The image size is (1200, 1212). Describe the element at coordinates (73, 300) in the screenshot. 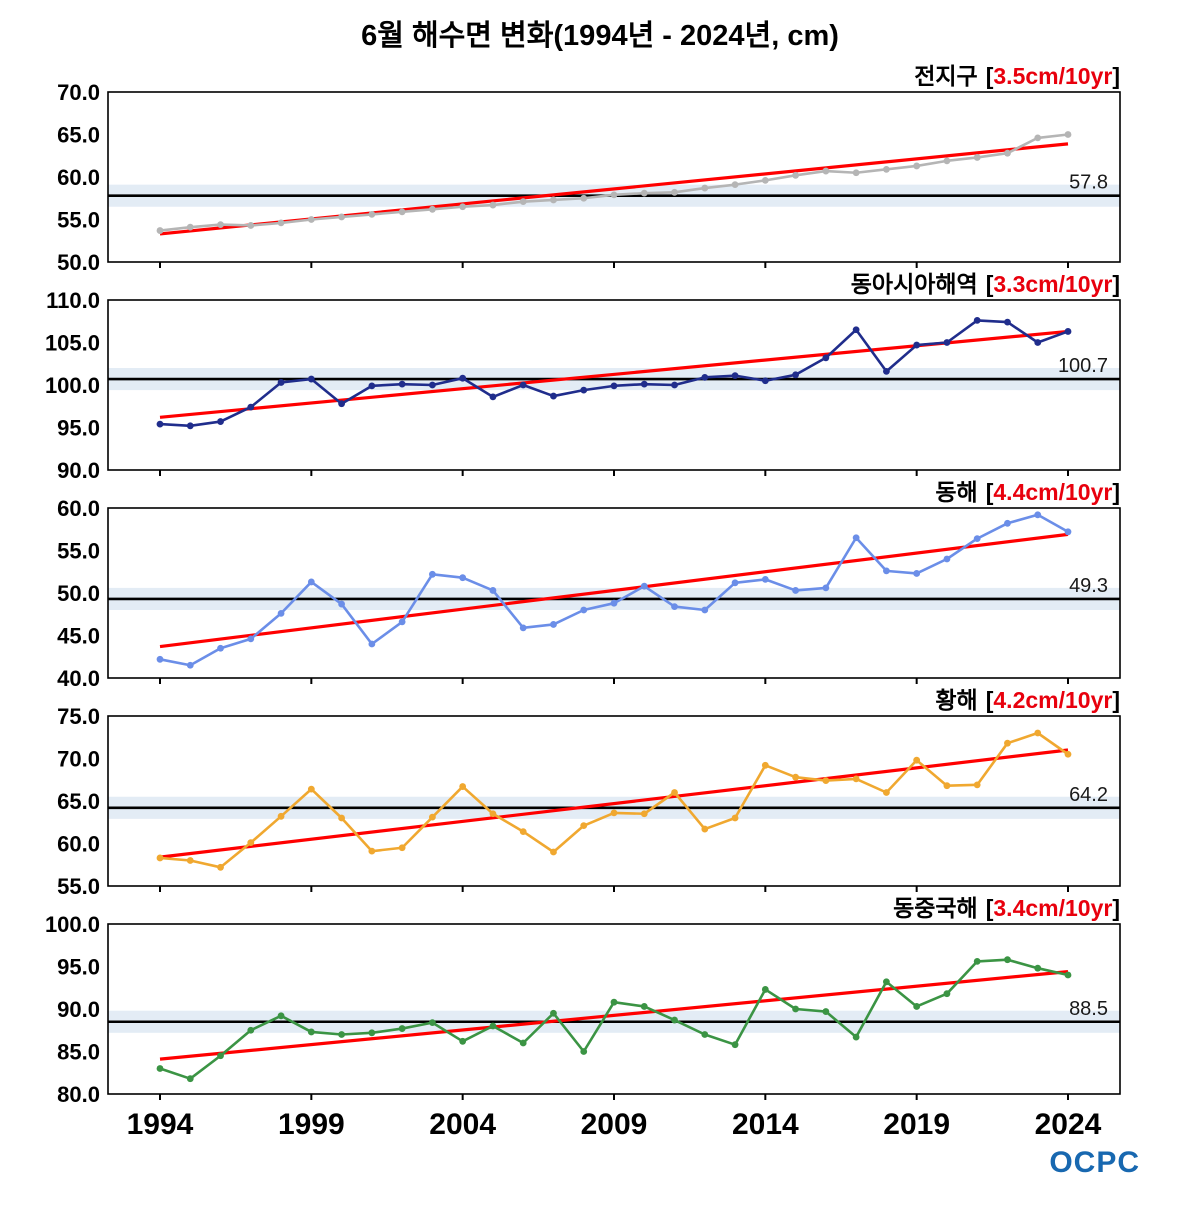

I see `y-tick-label: 110.0` at that location.